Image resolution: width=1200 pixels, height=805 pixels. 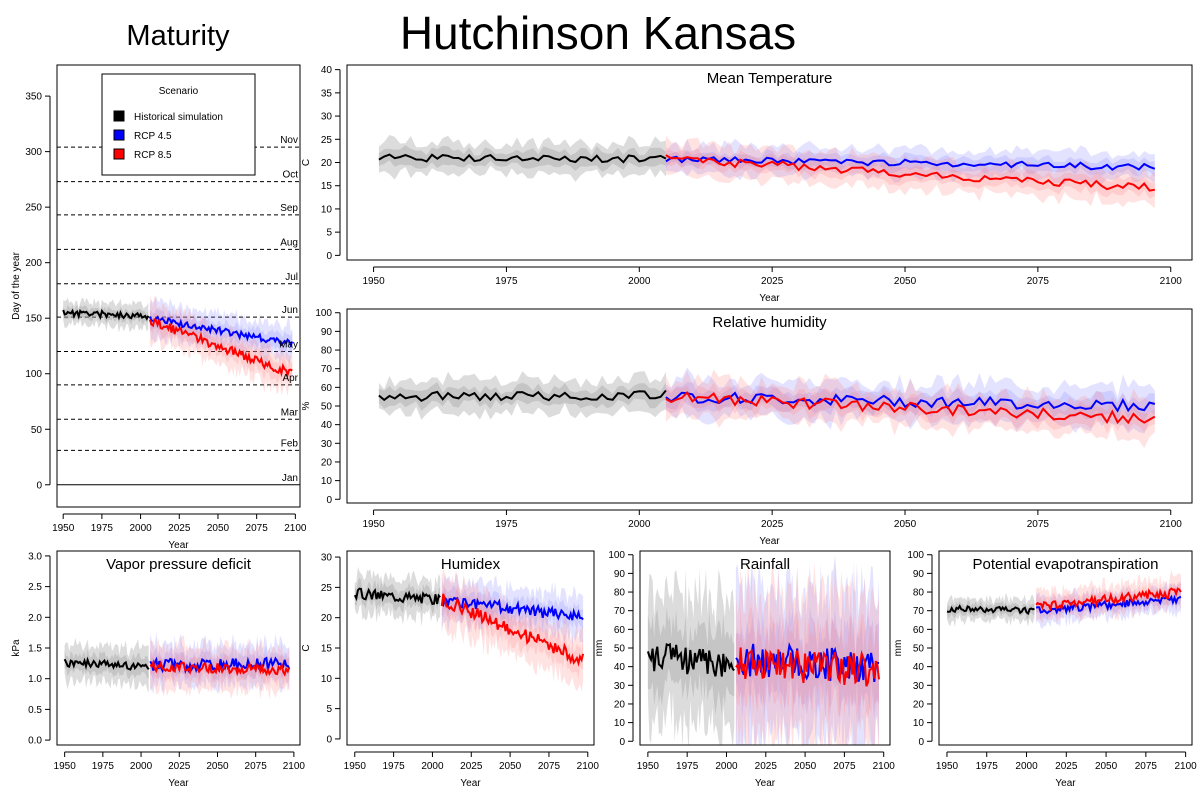 I want to click on mean-temperature-y-tick-label-5: 5, so click(x=329, y=233).